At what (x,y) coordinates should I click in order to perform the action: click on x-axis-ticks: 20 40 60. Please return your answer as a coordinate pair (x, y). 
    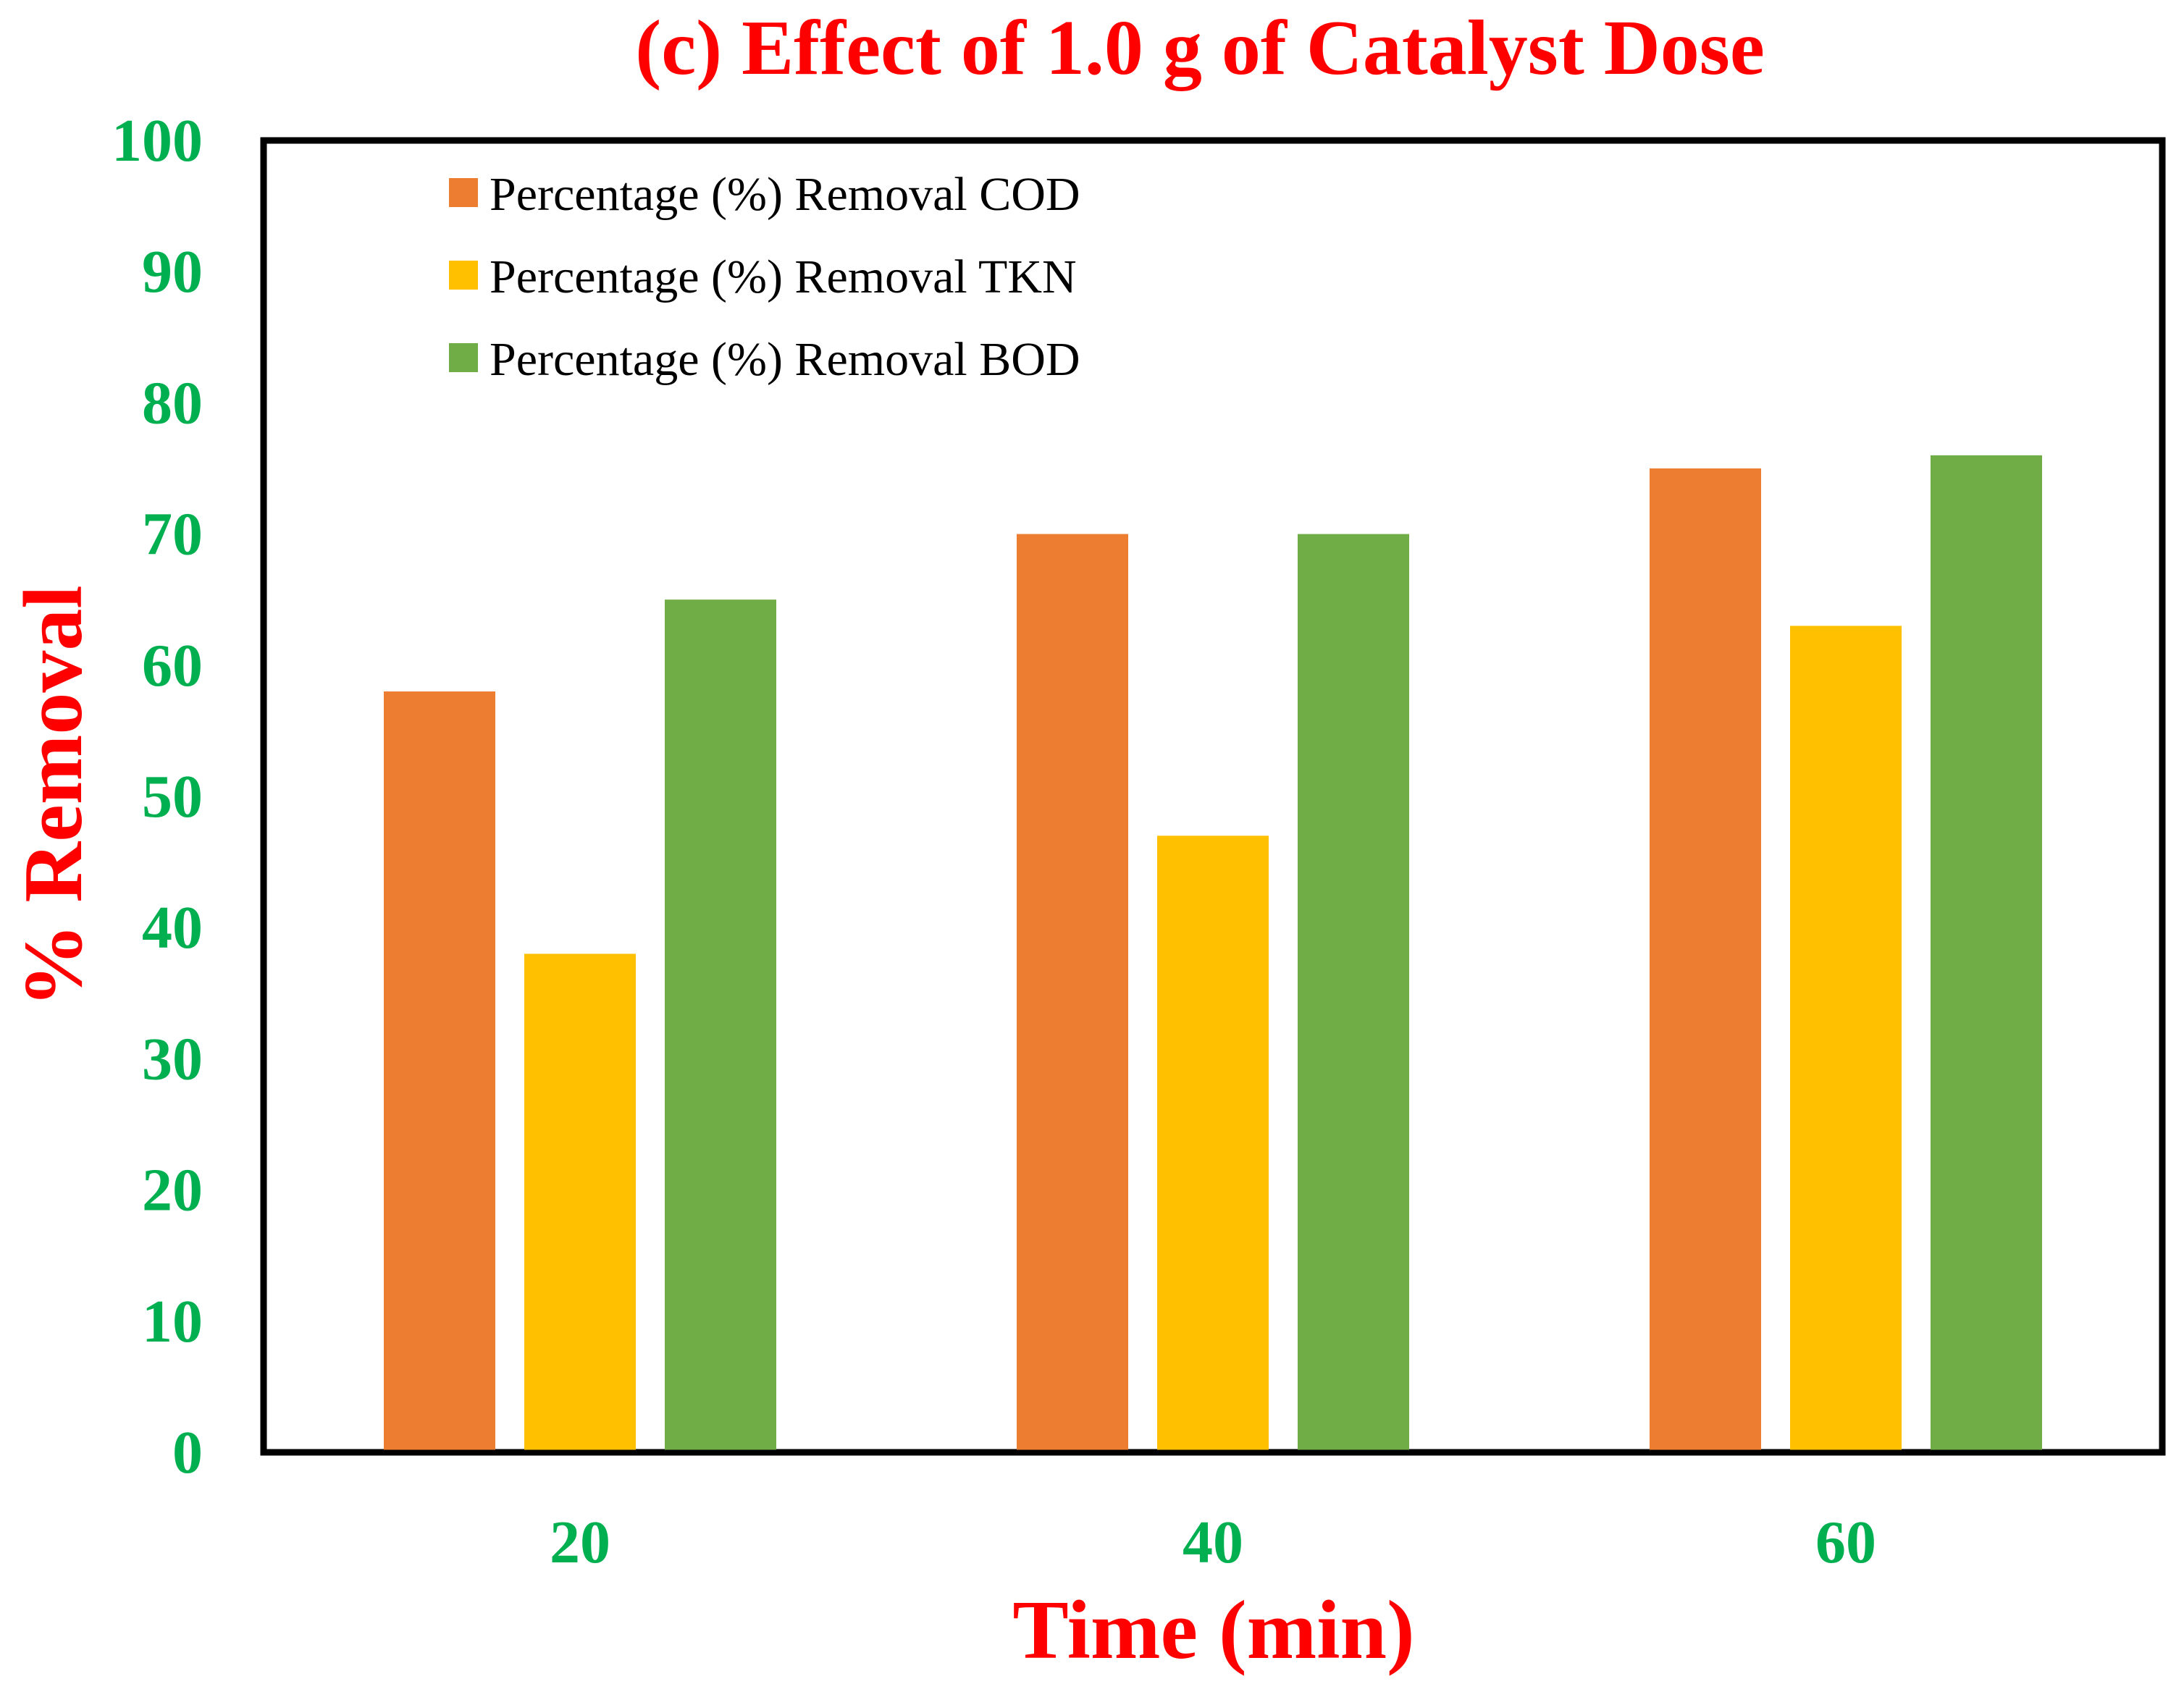
    Looking at the image, I should click on (1213, 1542).